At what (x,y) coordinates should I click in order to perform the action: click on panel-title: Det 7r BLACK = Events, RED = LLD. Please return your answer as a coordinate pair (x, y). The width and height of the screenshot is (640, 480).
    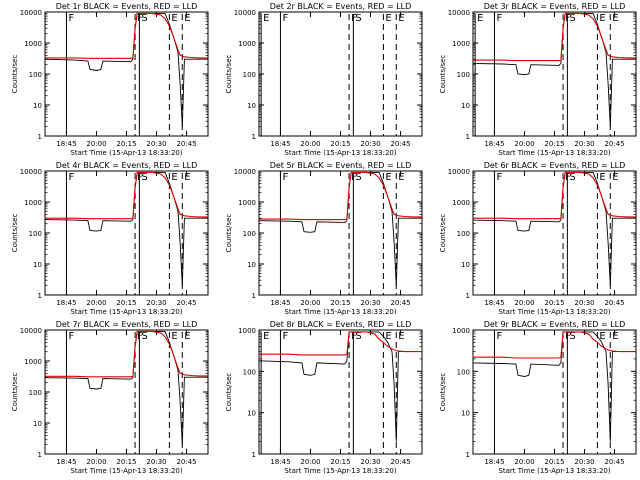
    Looking at the image, I should click on (127, 324).